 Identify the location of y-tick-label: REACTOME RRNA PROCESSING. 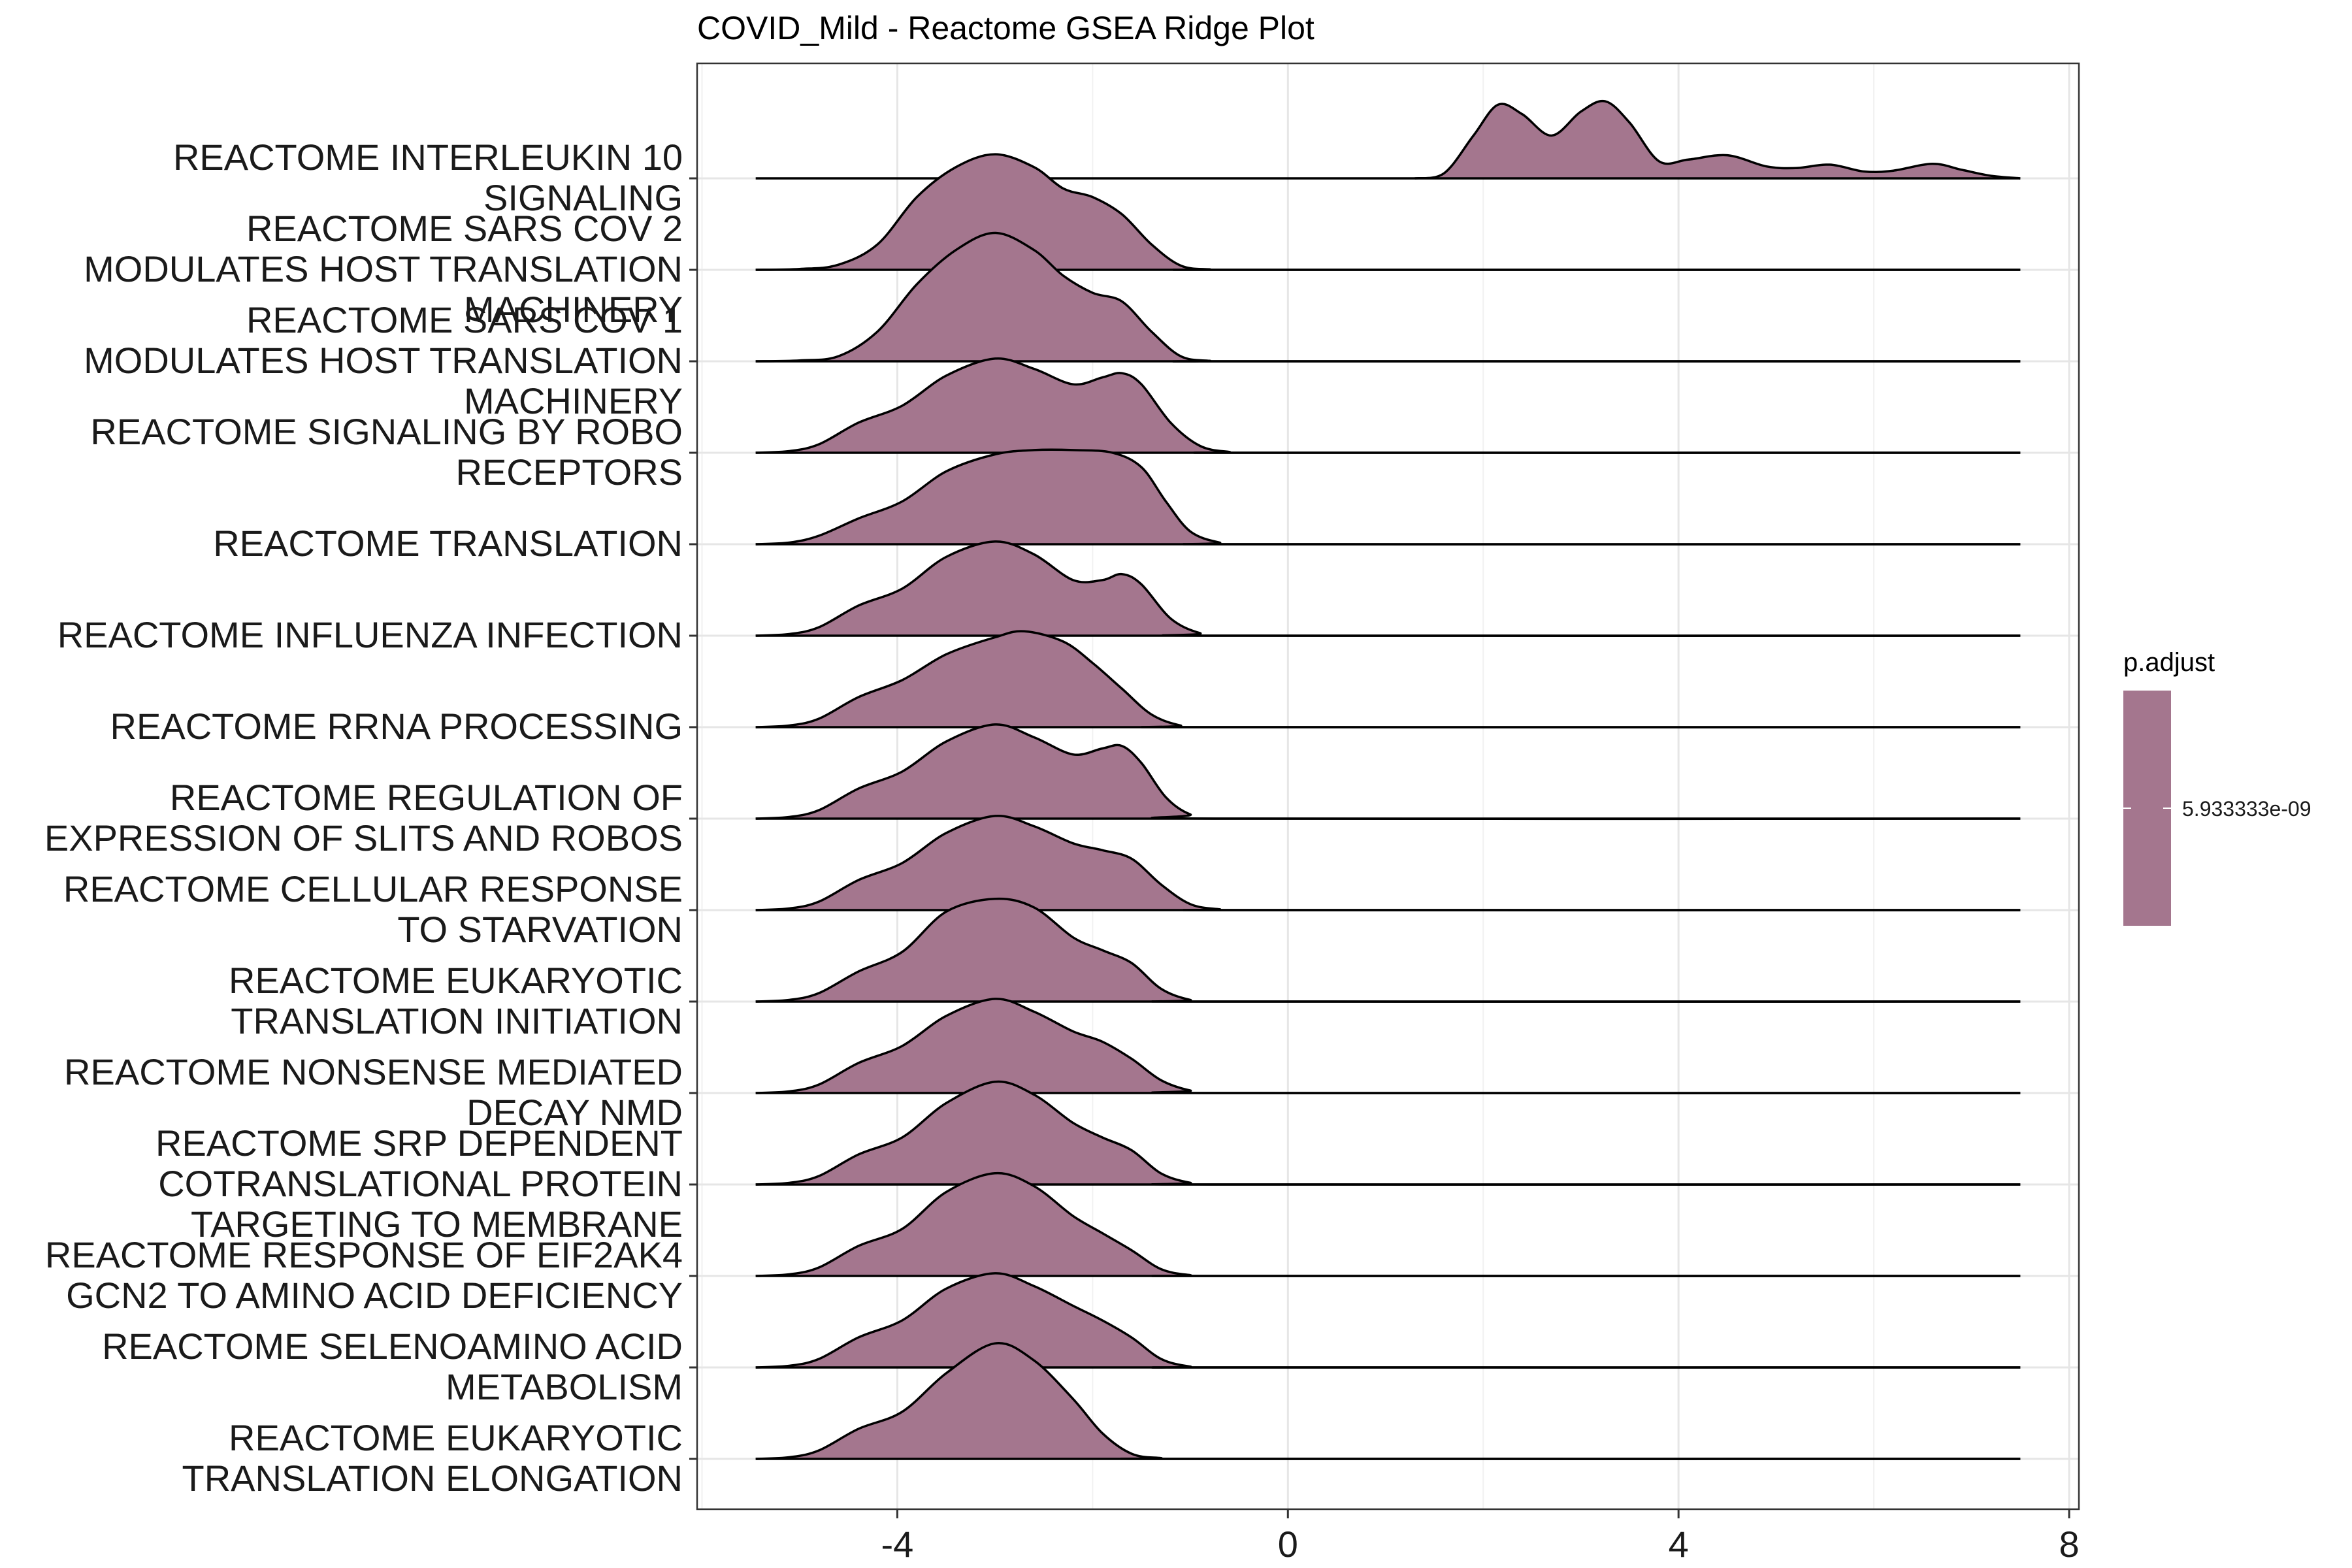
(396, 726).